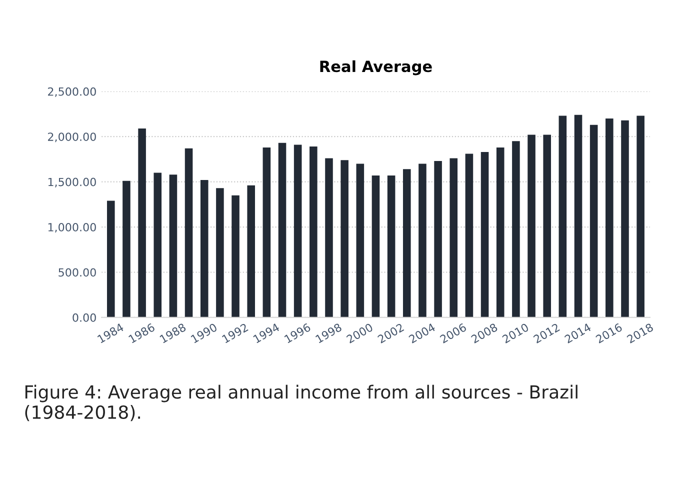 Image resolution: width=677 pixels, height=481 pixels. I want to click on caption: Figure 4: Average real annual income from all sources - Brazil (1984-2018)., so click(301, 403).